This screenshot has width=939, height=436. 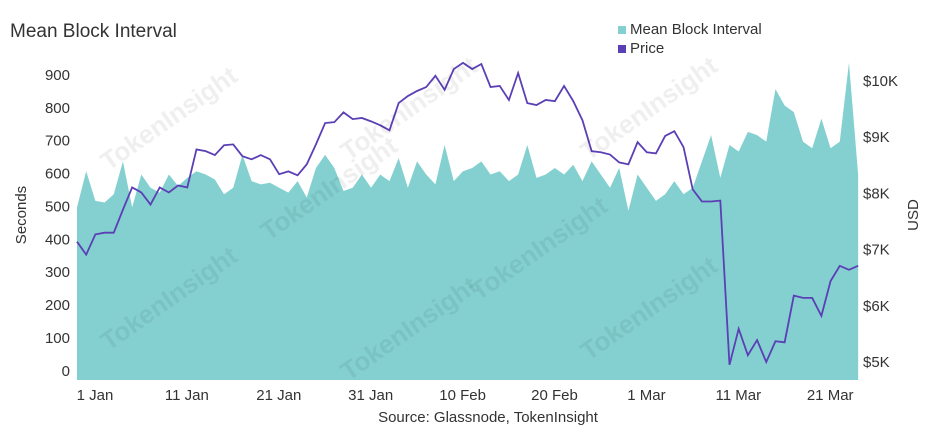 I want to click on x-tick-label: 11 Jan, so click(x=187, y=395).